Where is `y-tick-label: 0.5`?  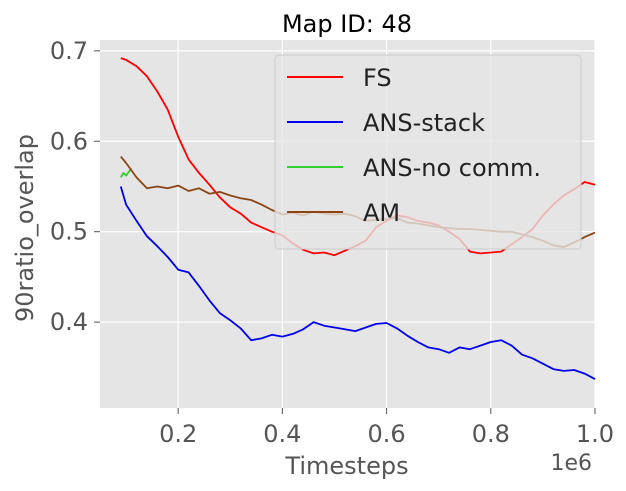
y-tick-label: 0.5 is located at coordinates (69, 232).